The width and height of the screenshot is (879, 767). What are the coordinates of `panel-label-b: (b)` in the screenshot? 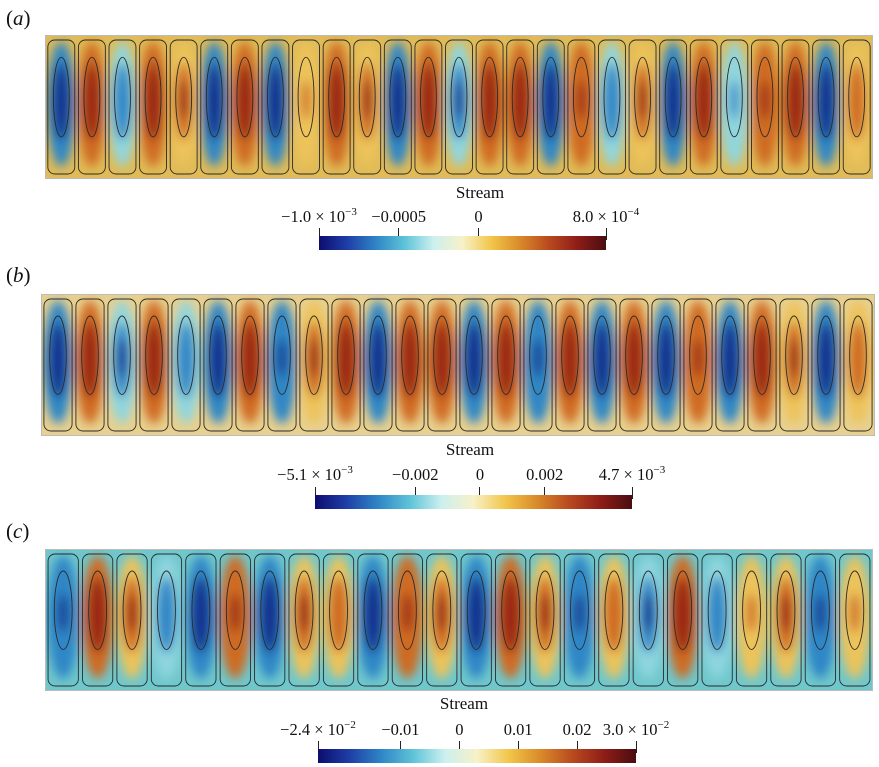 It's located at (18, 275).